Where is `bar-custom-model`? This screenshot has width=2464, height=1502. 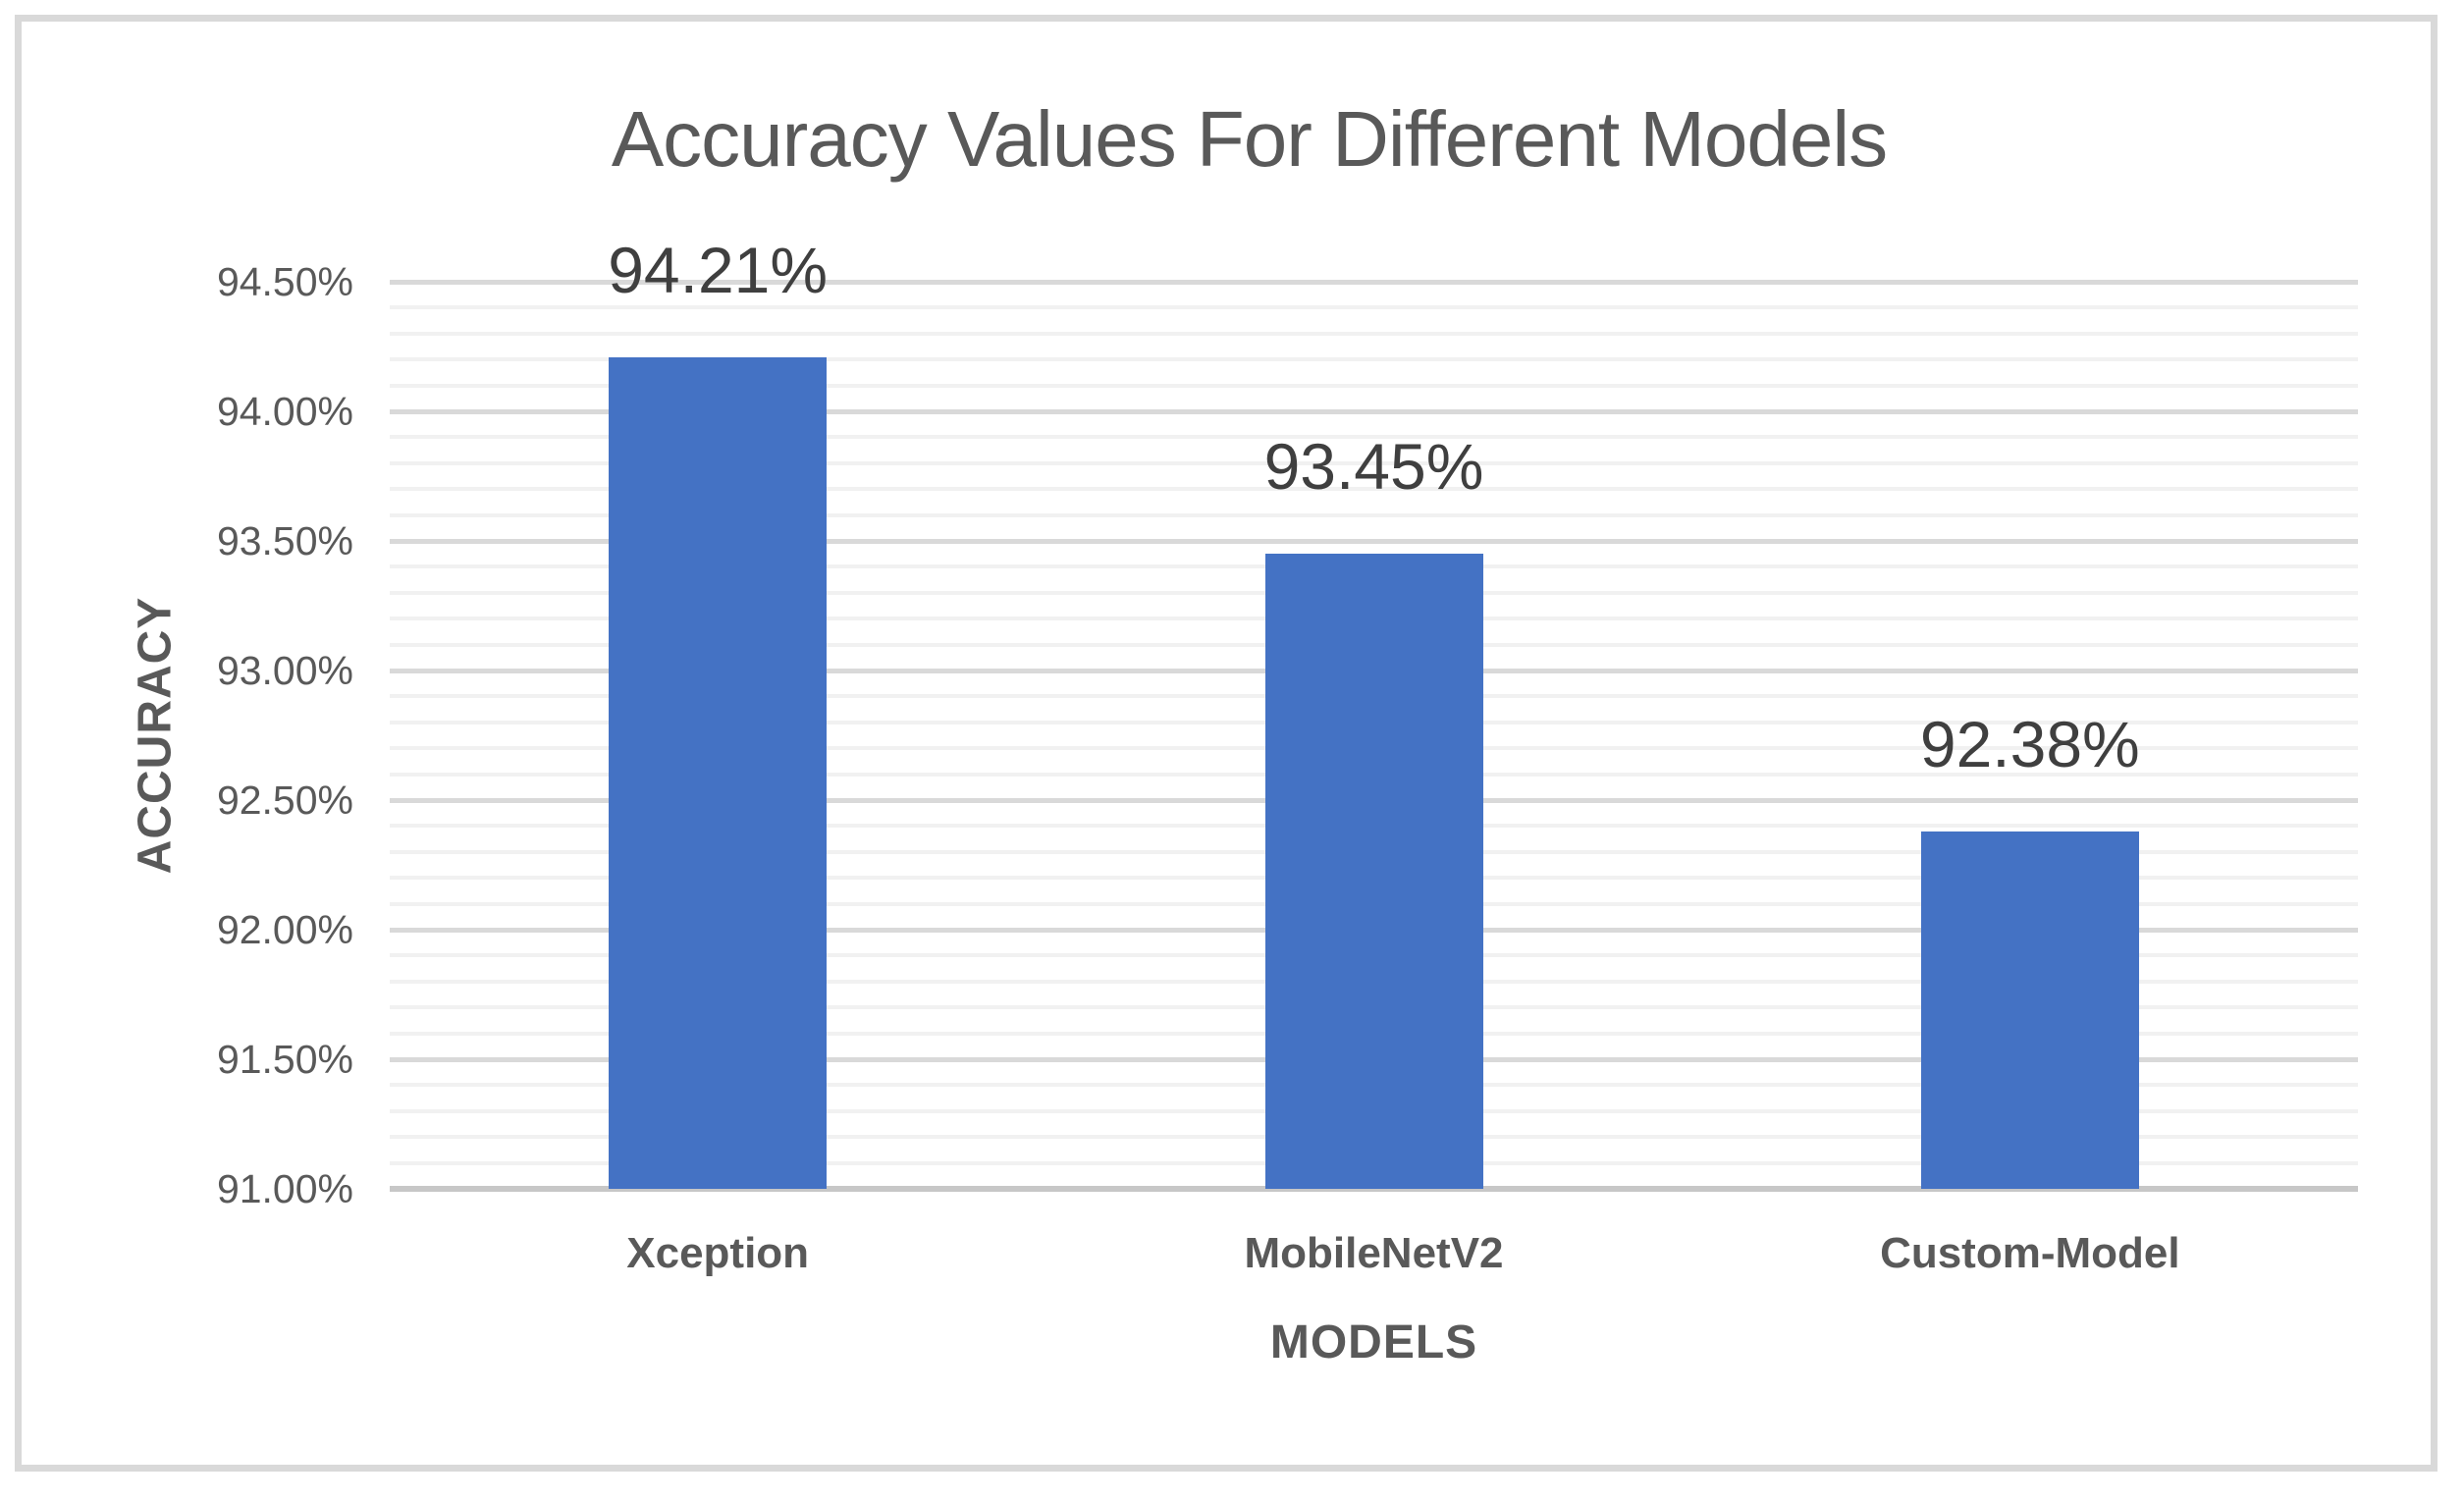 bar-custom-model is located at coordinates (2030, 1010).